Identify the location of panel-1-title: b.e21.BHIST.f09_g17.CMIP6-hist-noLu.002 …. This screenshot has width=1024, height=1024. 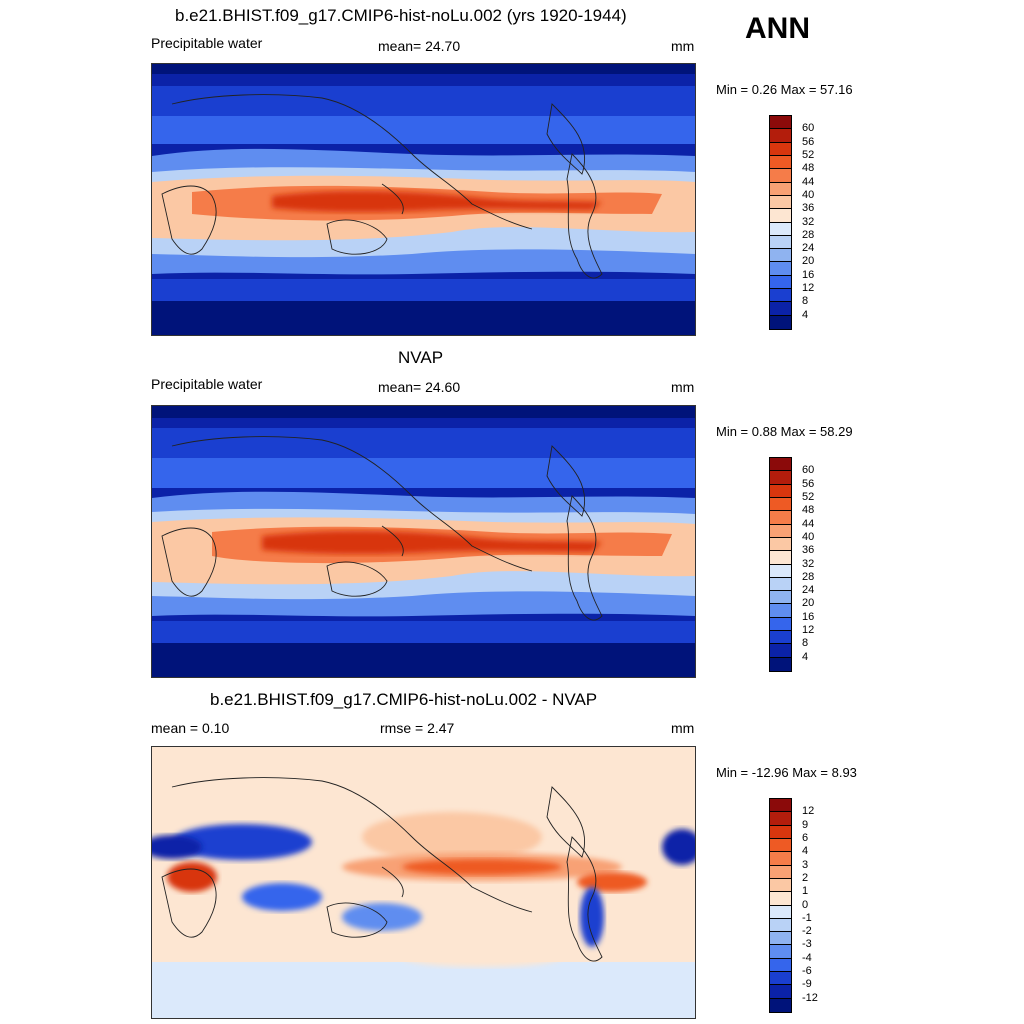
(401, 15).